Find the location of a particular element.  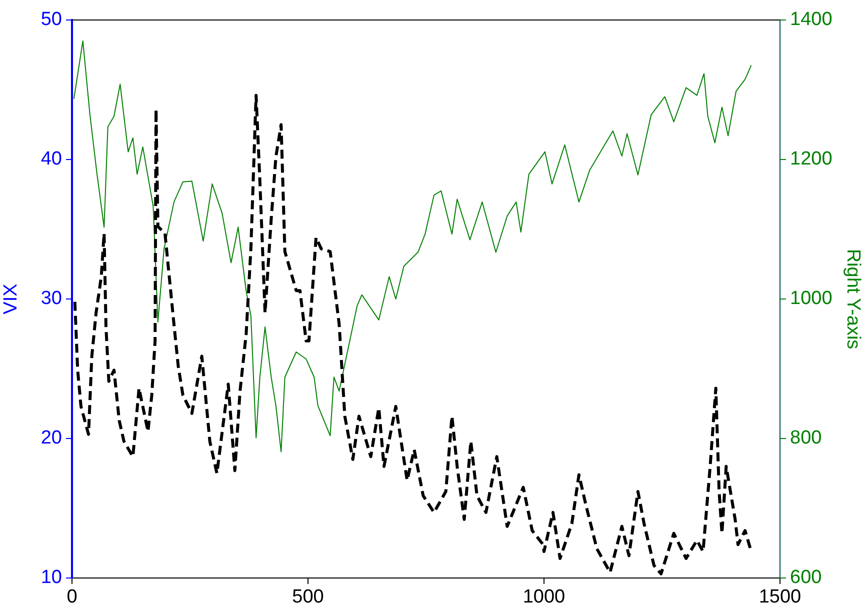

y2-tick-label: 800 is located at coordinates (806, 438).